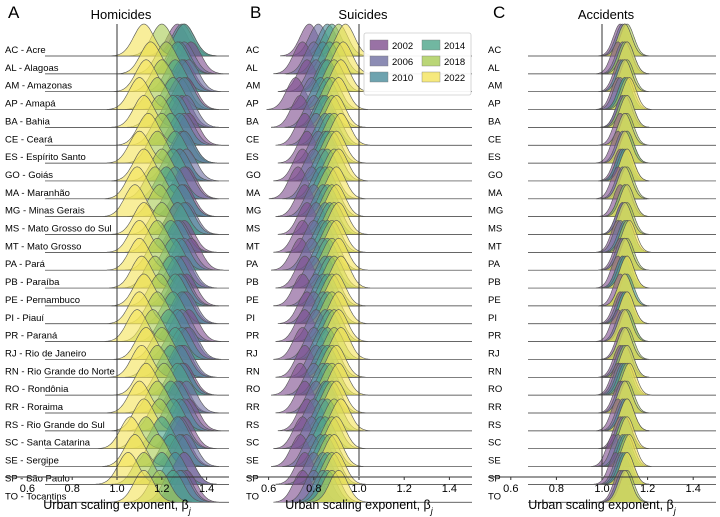  What do you see at coordinates (431, 61) in the screenshot?
I see `legend-swatch-2018` at bounding box center [431, 61].